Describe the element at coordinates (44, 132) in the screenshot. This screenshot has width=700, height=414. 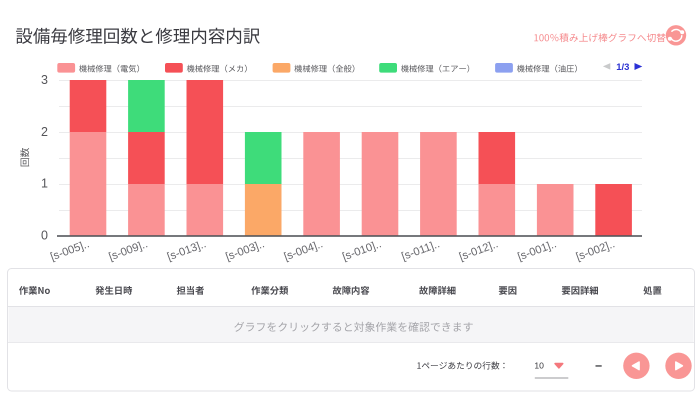
I see `svg-text: 2` at that location.